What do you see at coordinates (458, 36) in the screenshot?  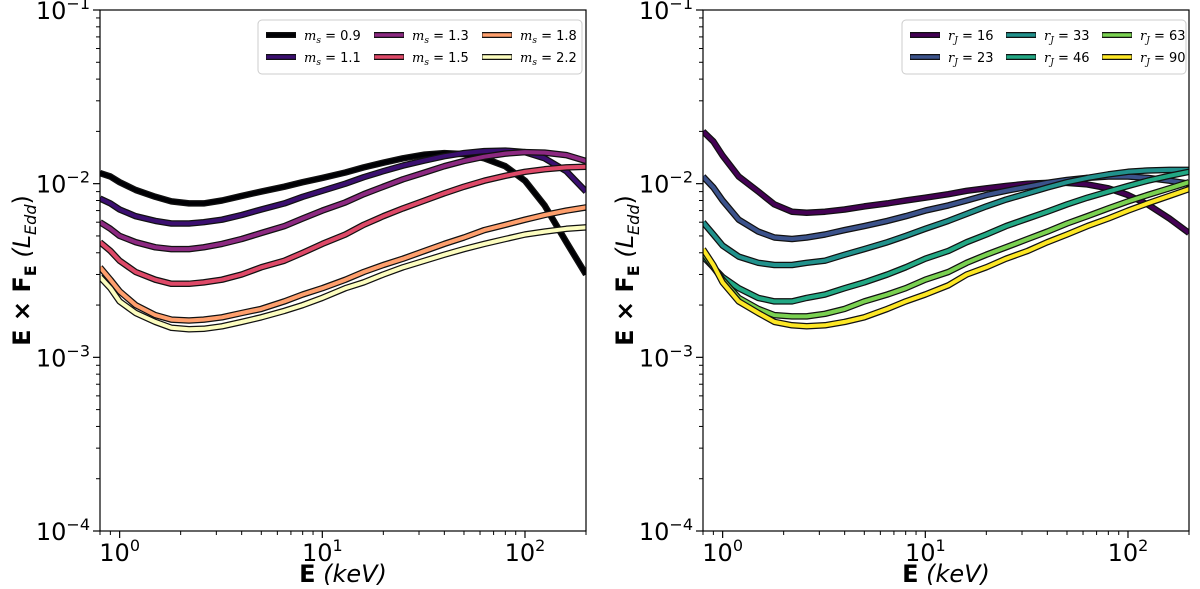 I see `legend-value: 1.3` at bounding box center [458, 36].